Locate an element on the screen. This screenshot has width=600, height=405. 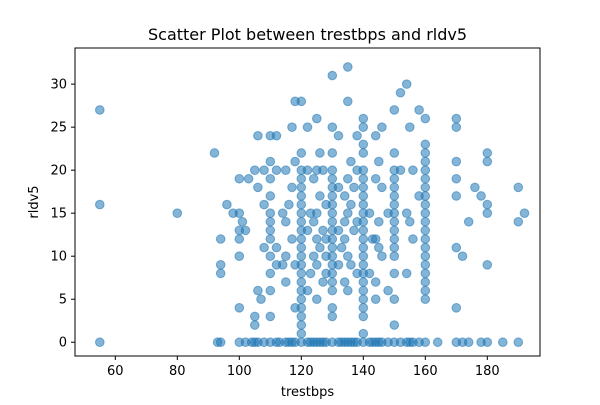
x-axis-label: trestbps is located at coordinates (308, 392).